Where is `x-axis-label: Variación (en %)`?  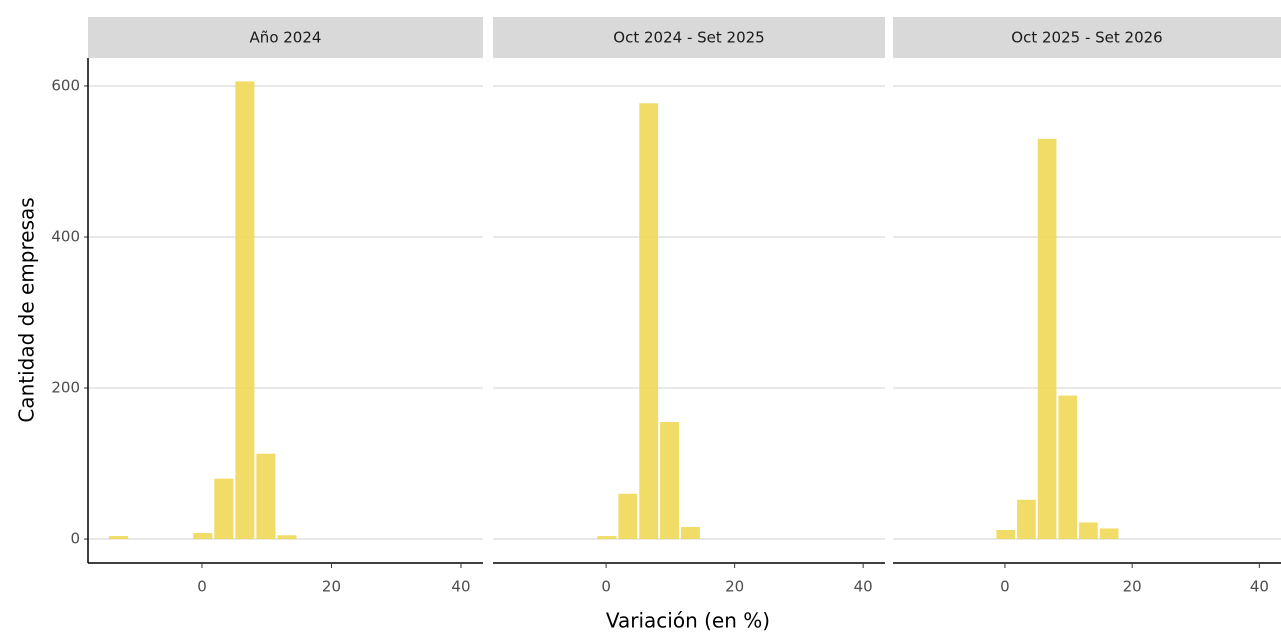
x-axis-label: Variación (en %) is located at coordinates (688, 621).